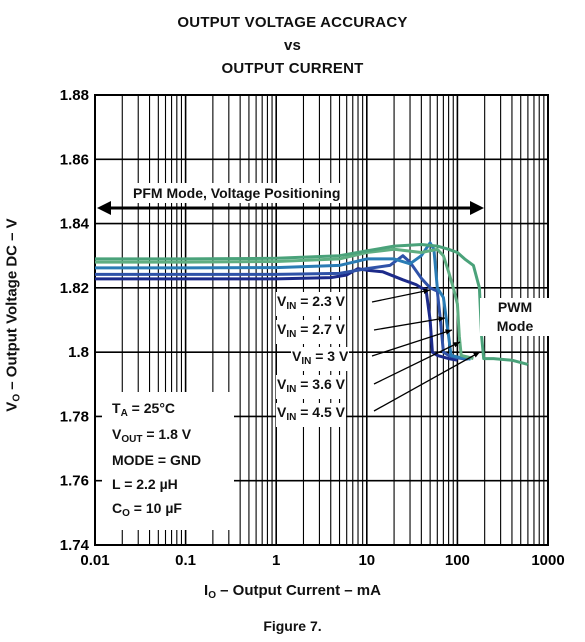 This screenshot has width=585, height=642. What do you see at coordinates (311, 387) in the screenshot?
I see `series-label-vin-3-6: VIN = 3.6 V` at bounding box center [311, 387].